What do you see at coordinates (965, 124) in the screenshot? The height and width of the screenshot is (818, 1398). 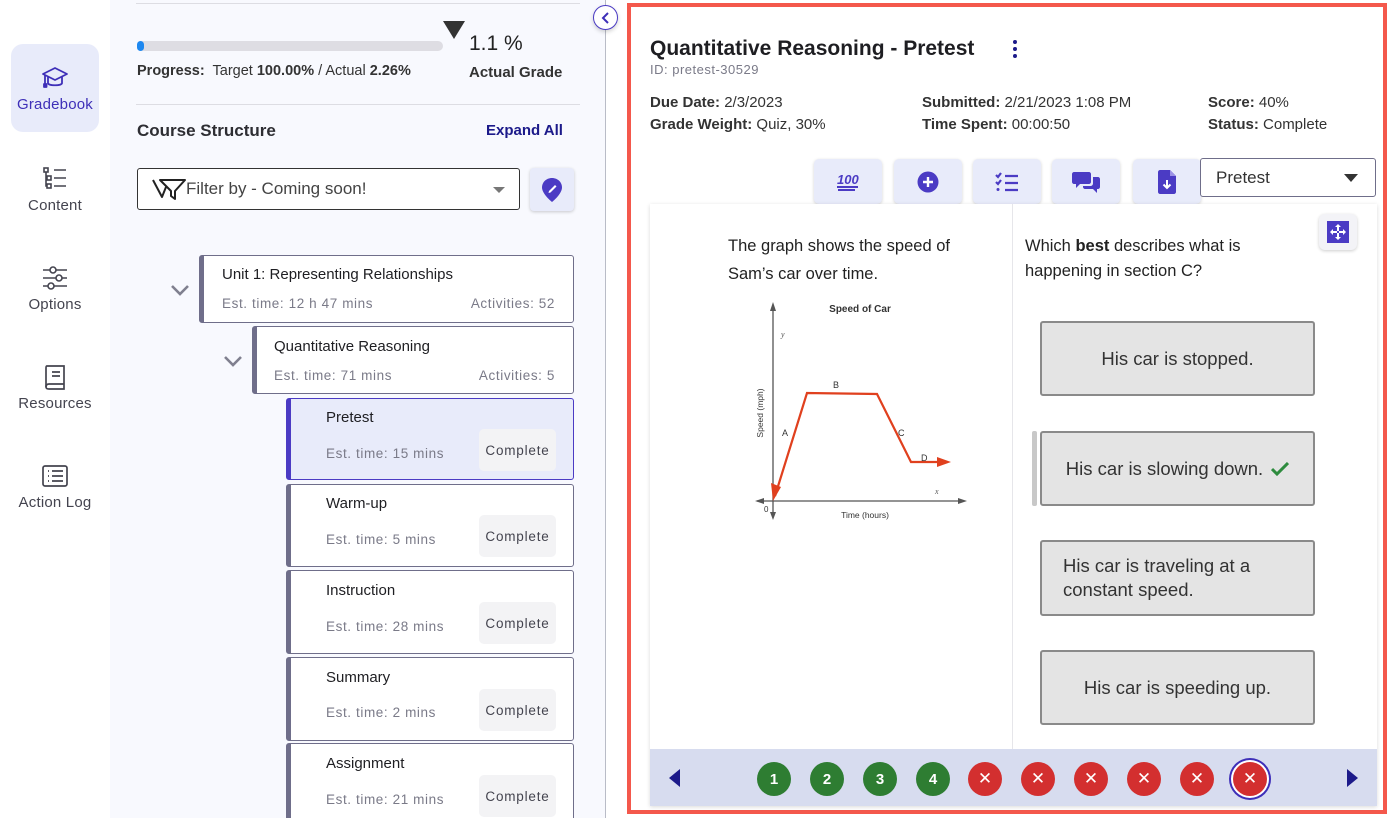 I see `time-spent-label: Time Spent:` at bounding box center [965, 124].